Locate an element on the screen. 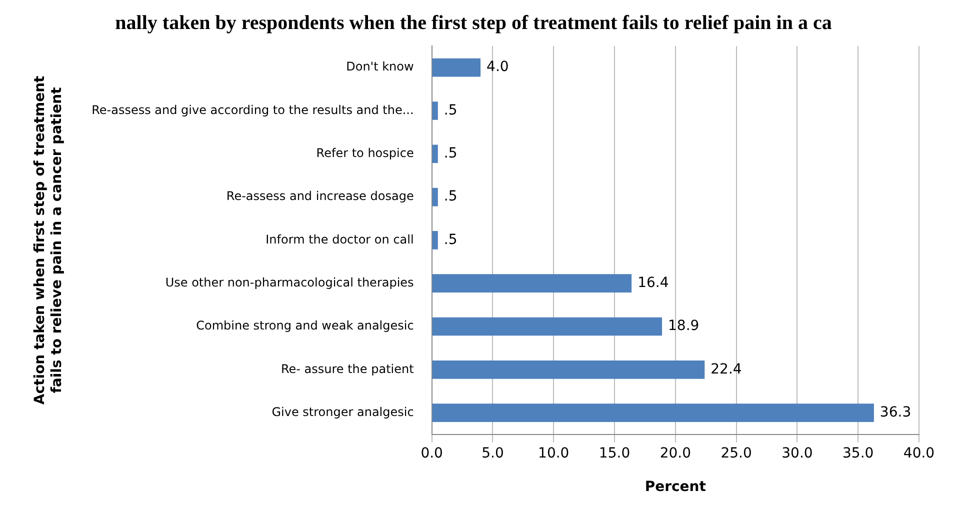  x-tick-label: 0.0 is located at coordinates (431, 453).